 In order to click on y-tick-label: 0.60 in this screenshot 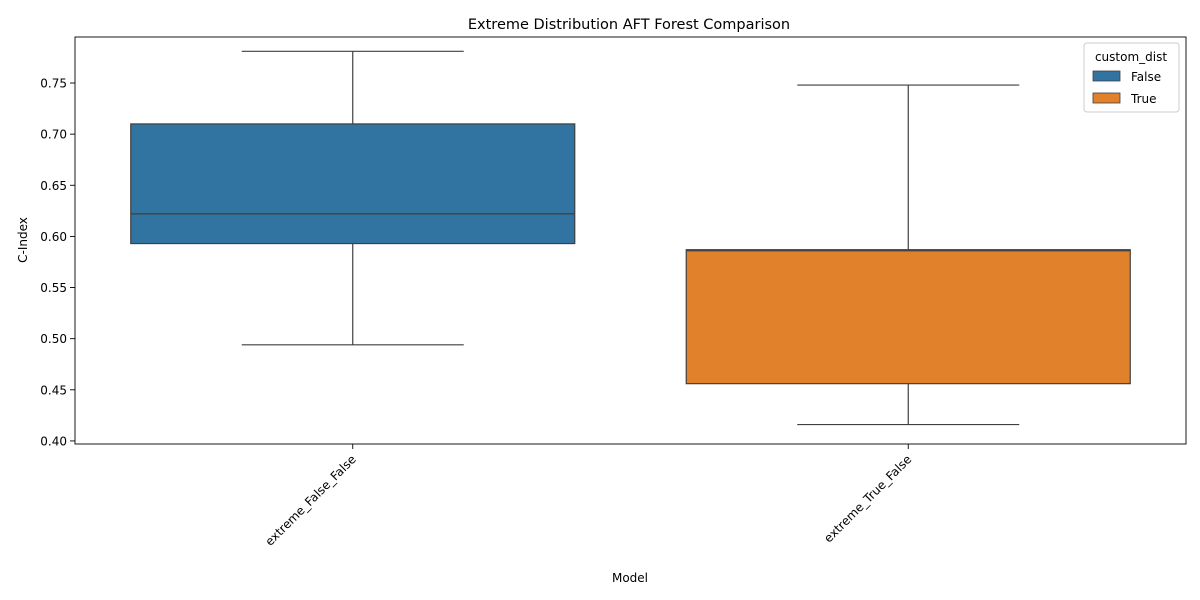, I will do `click(53, 237)`.